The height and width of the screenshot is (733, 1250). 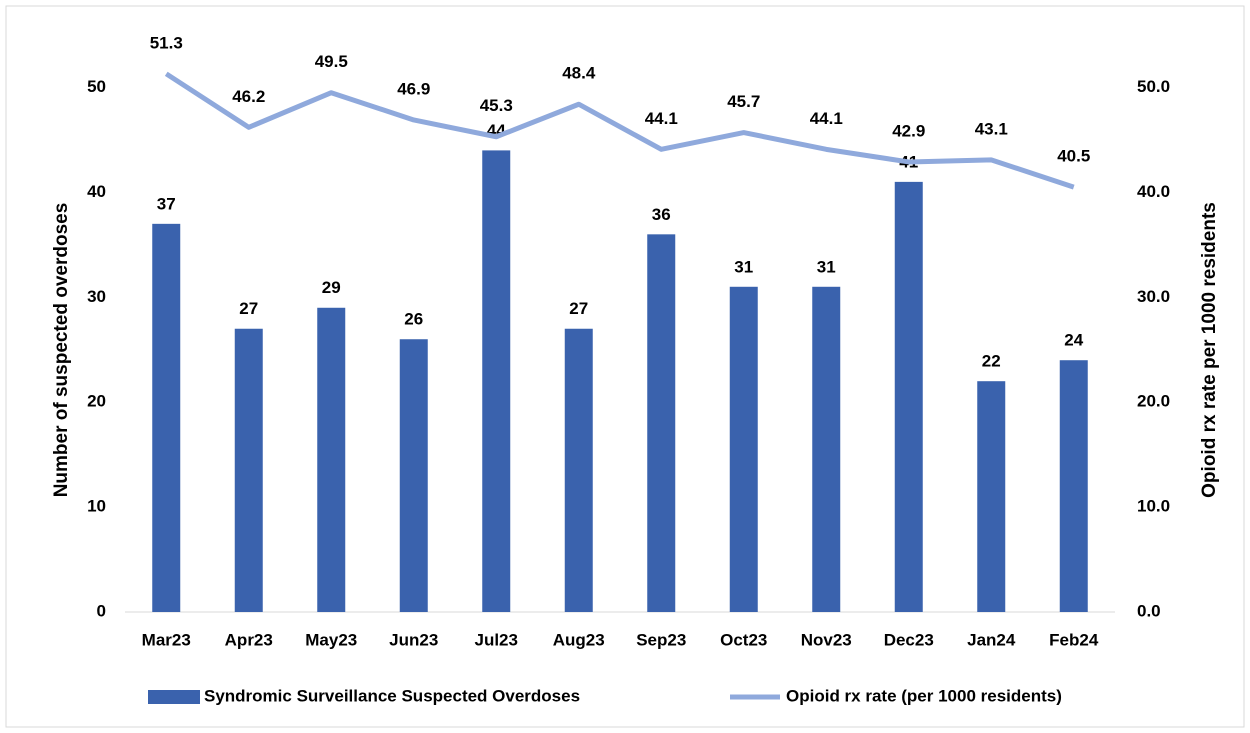 I want to click on y-tick-label: 50, so click(x=96, y=86).